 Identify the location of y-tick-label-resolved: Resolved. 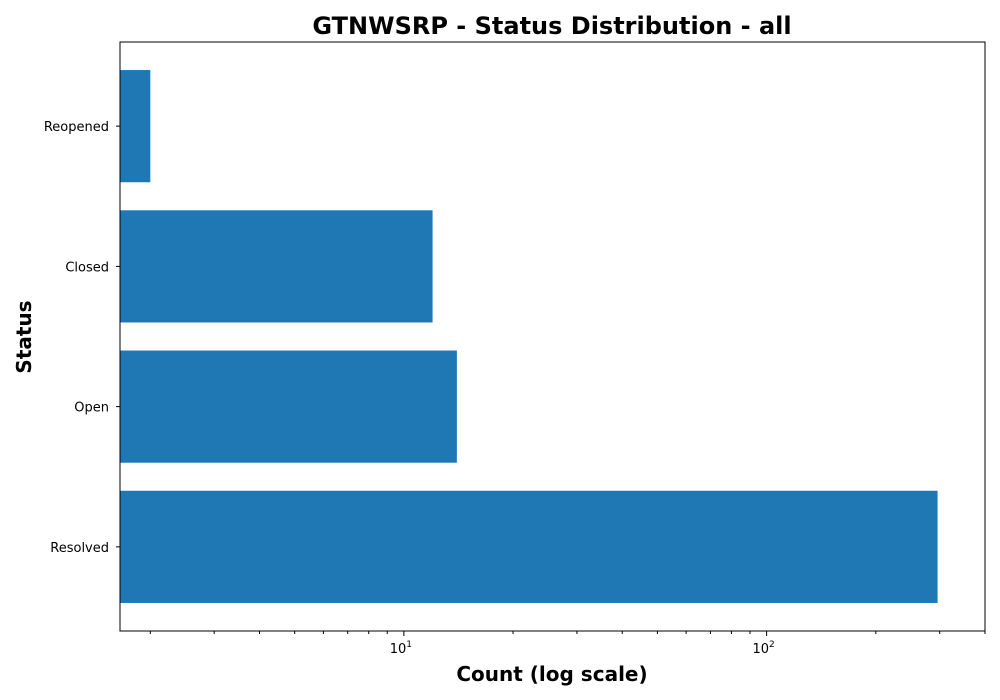
(79, 548).